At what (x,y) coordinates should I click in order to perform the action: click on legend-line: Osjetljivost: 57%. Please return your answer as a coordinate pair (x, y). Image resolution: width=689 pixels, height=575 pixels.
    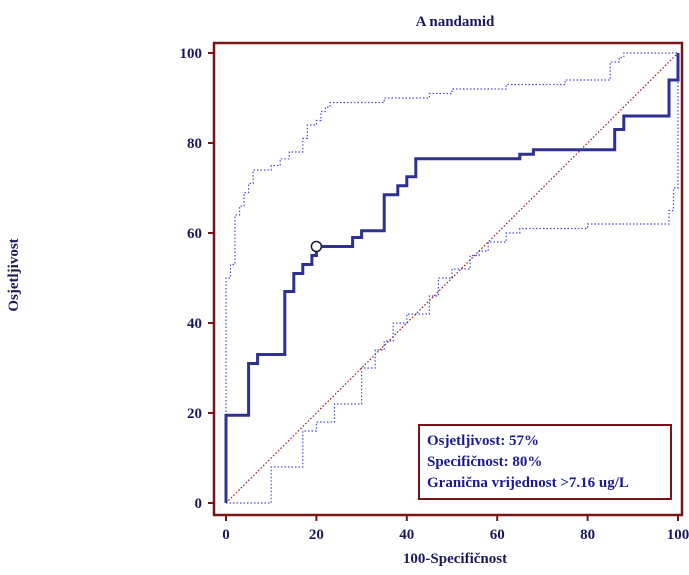
    Looking at the image, I should click on (483, 441).